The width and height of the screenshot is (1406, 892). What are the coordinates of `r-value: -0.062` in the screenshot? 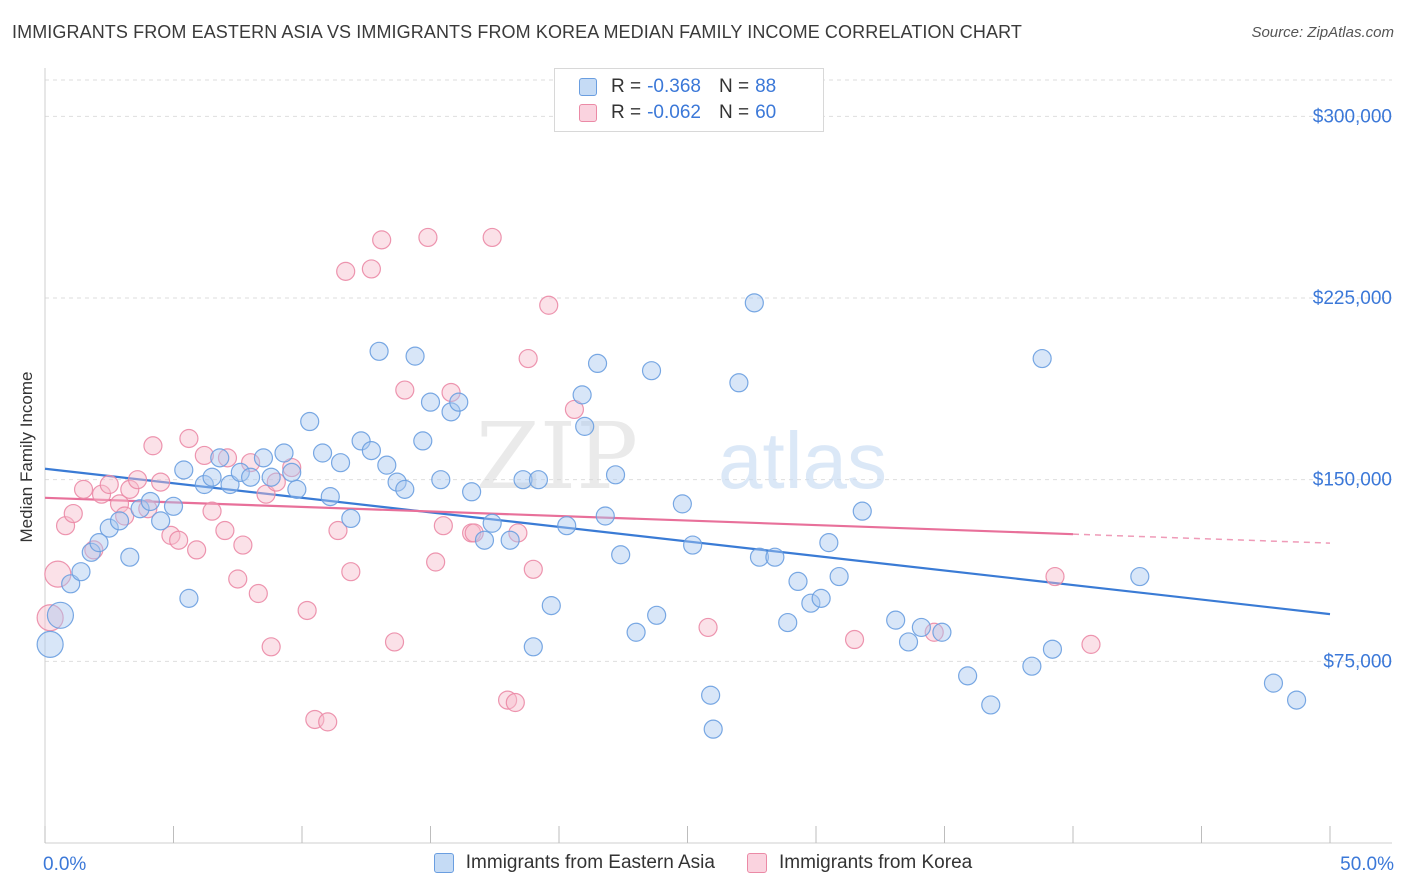 It's located at (674, 112).